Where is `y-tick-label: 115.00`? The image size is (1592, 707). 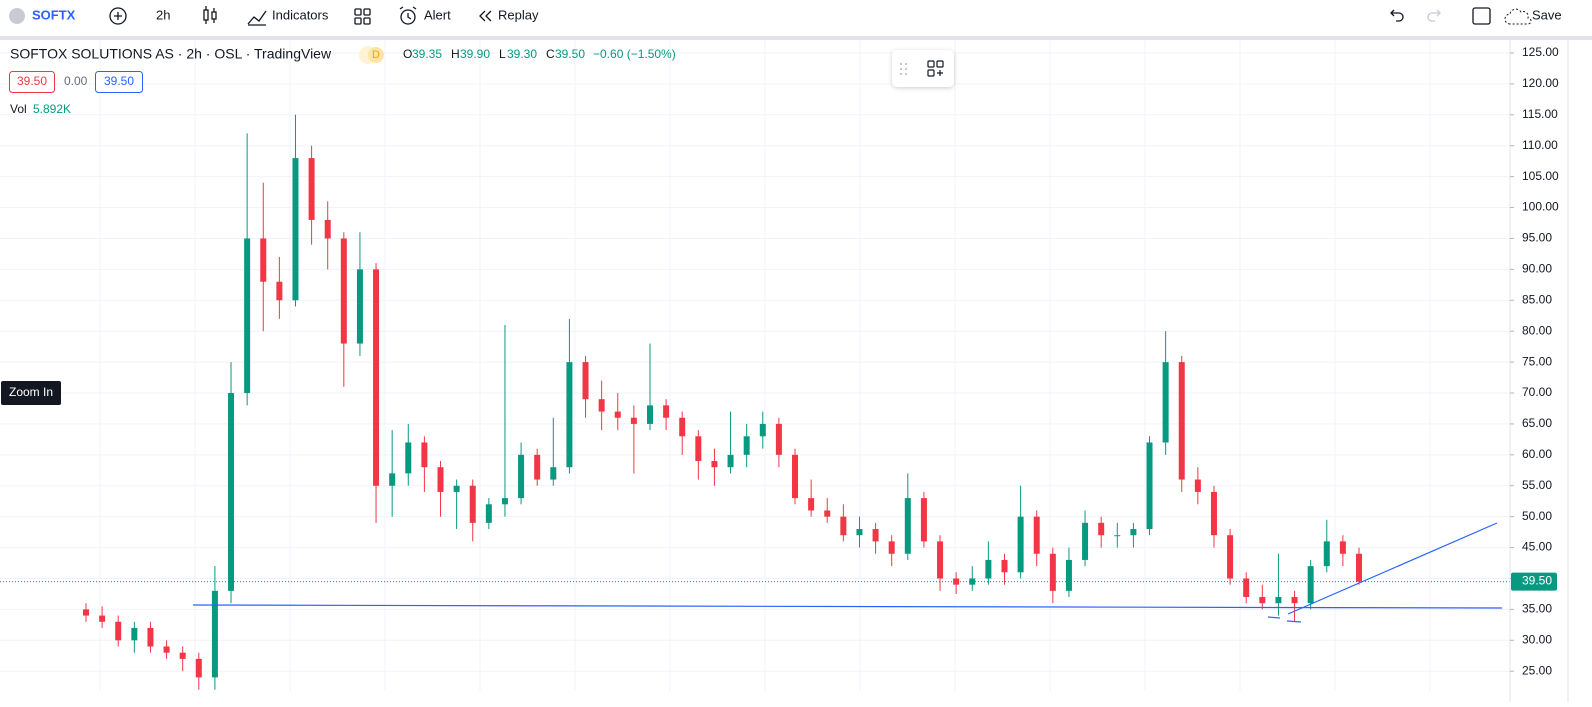
y-tick-label: 115.00 is located at coordinates (1540, 114).